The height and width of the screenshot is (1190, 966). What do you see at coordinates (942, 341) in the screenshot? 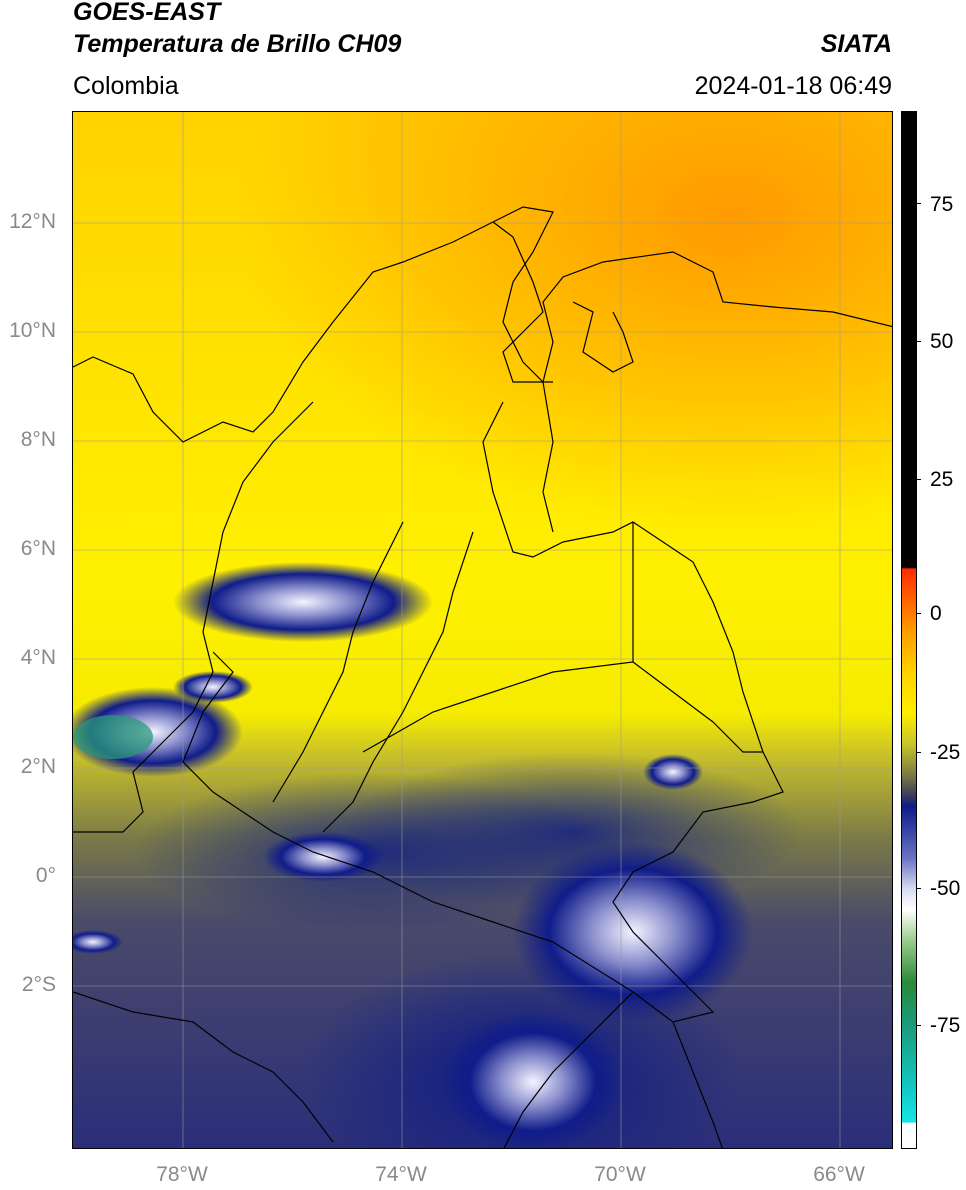
I see `colorbar-tick-label: 50` at bounding box center [942, 341].